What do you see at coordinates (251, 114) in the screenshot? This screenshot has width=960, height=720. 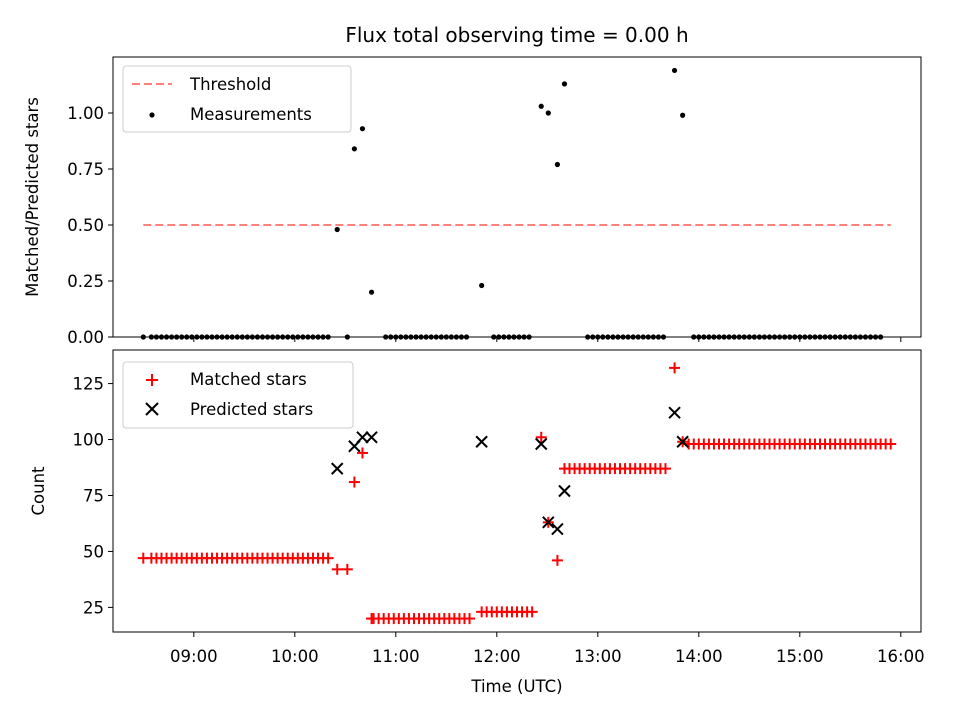 I see `legend-measurements-label: Measurements` at bounding box center [251, 114].